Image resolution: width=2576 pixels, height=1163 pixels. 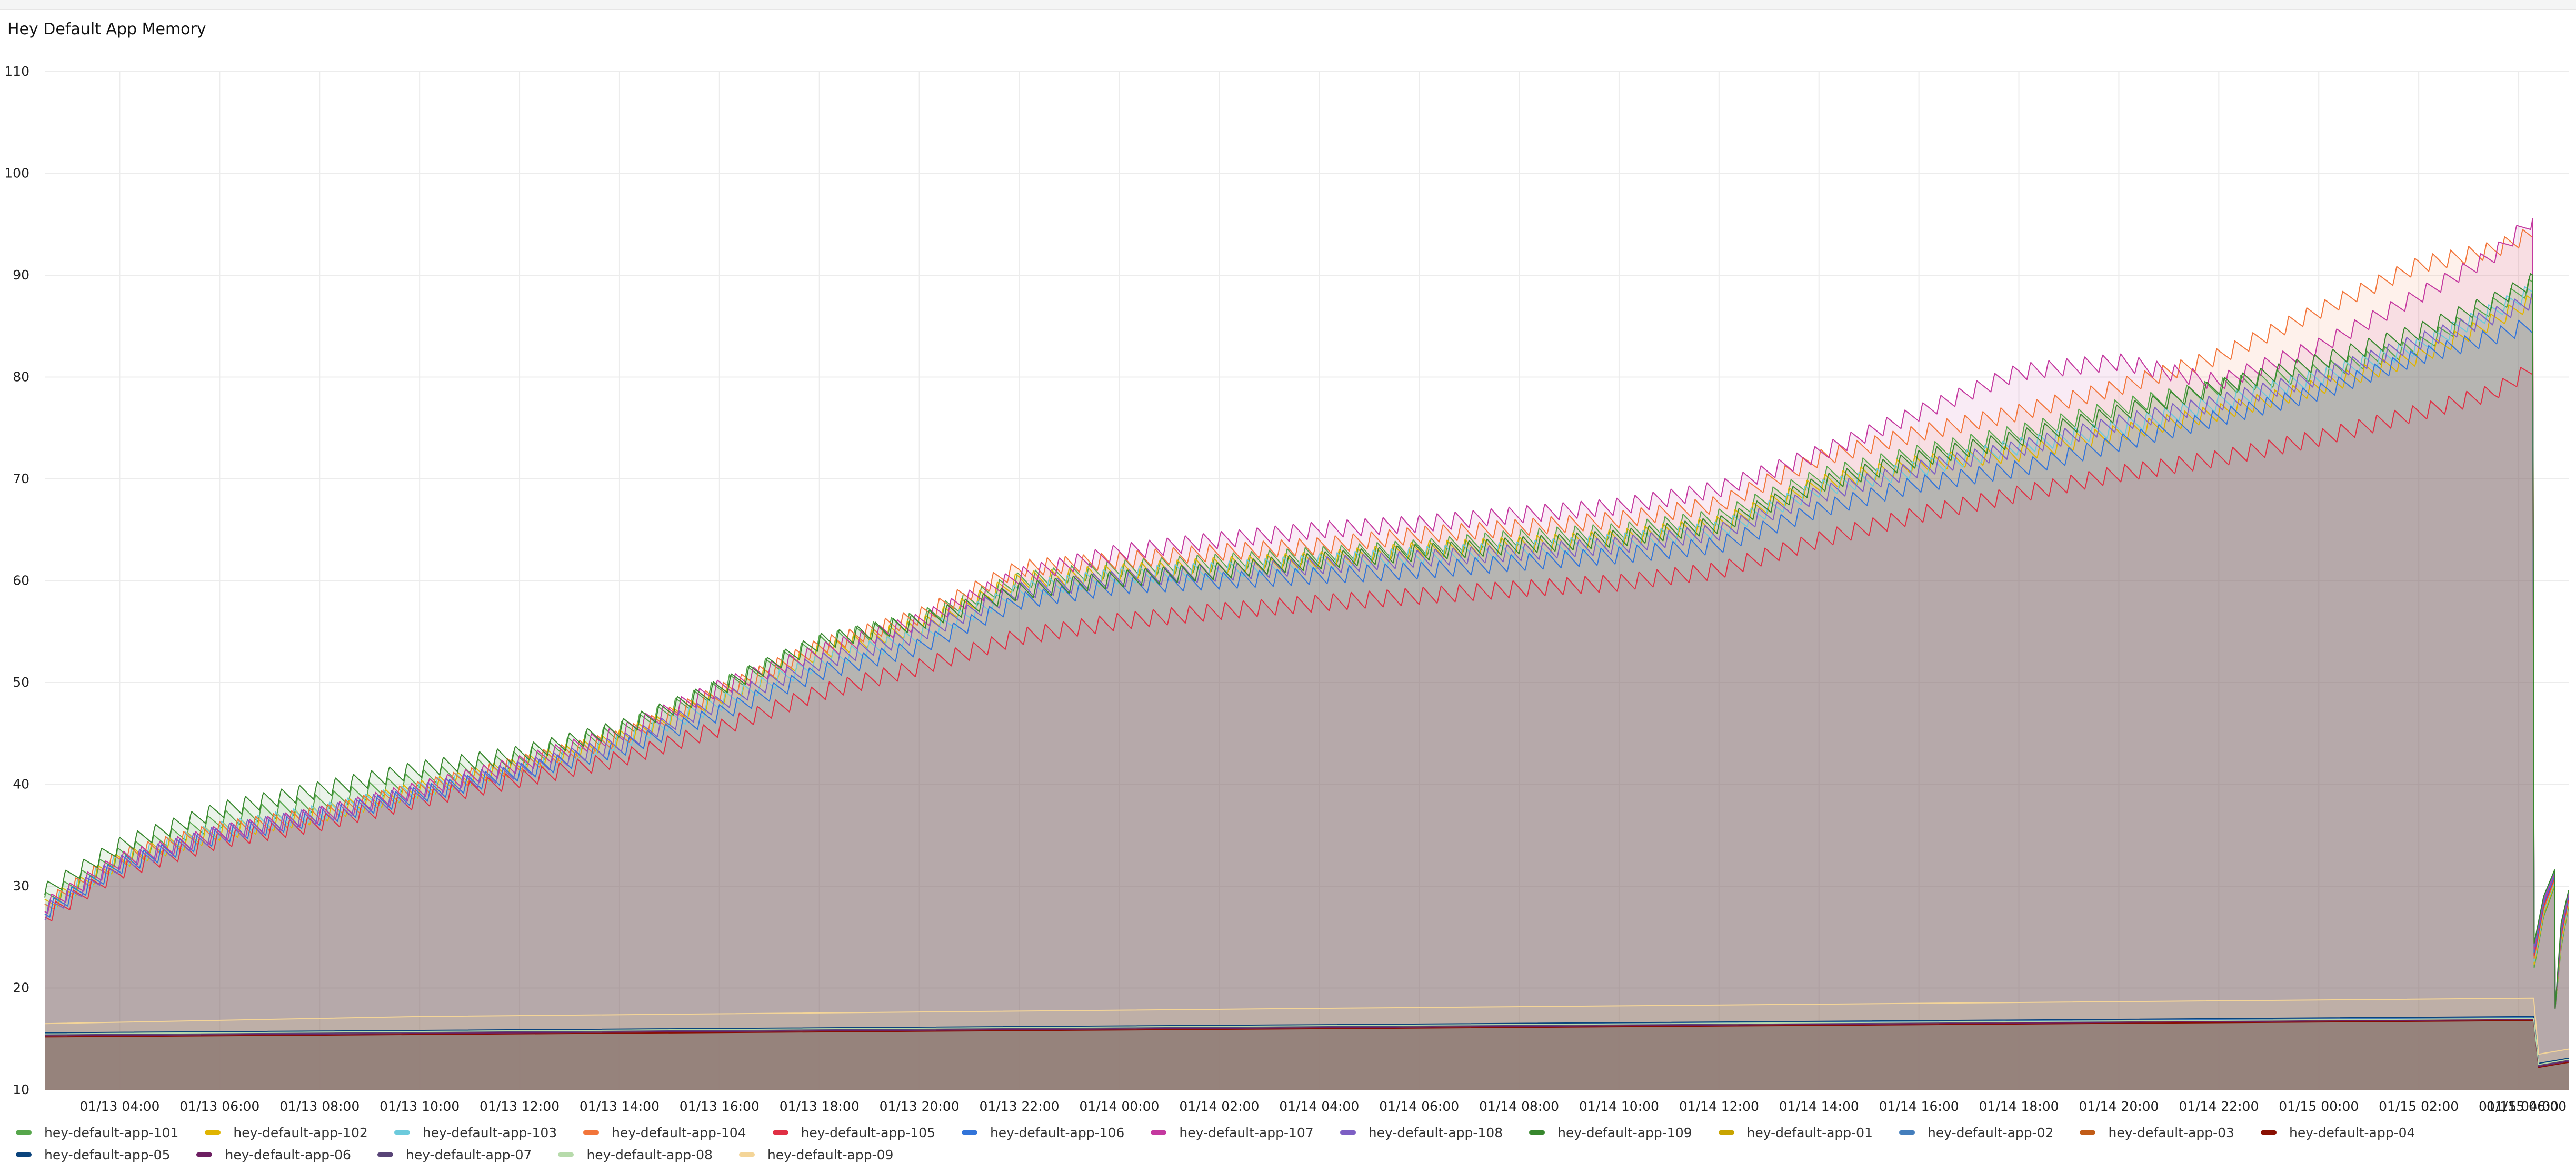 I want to click on x-tick-label: 01/14 20:00, so click(x=2119, y=1106).